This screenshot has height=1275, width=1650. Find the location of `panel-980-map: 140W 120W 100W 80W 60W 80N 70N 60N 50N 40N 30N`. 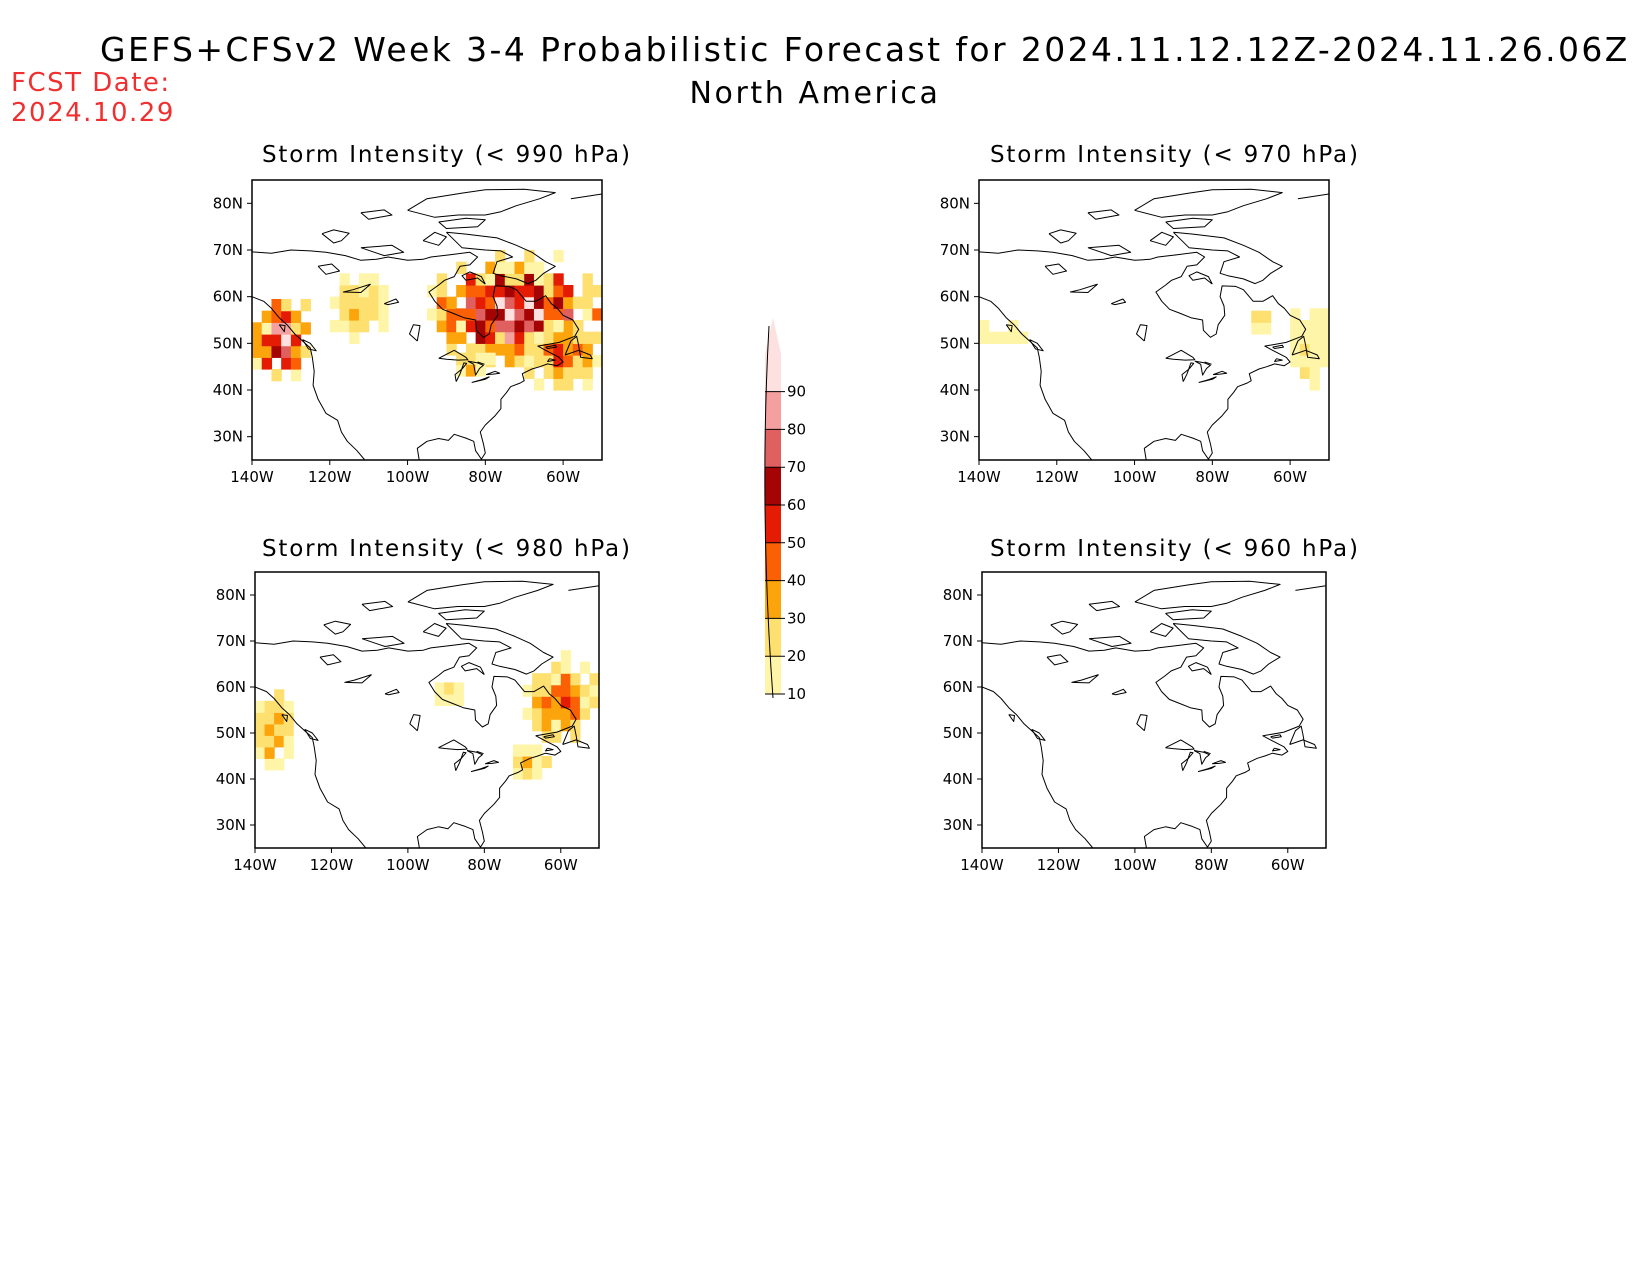

panel-980-map: 140W 120W 100W 80W 60W 80N 70N 60N 50N 40N 30N is located at coordinates (408, 722).